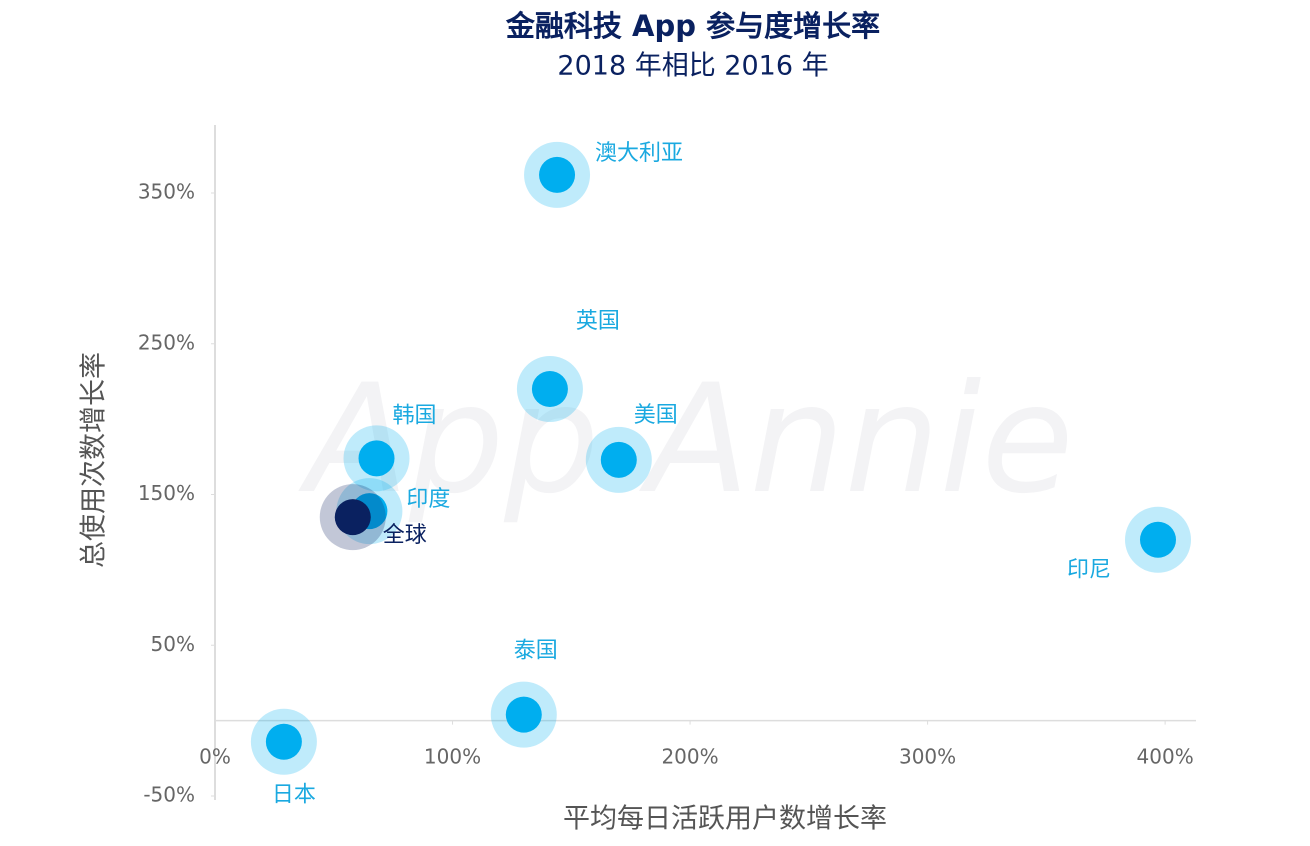 The height and width of the screenshot is (846, 1310). I want to click on point-label: 印尼, so click(1089, 570).